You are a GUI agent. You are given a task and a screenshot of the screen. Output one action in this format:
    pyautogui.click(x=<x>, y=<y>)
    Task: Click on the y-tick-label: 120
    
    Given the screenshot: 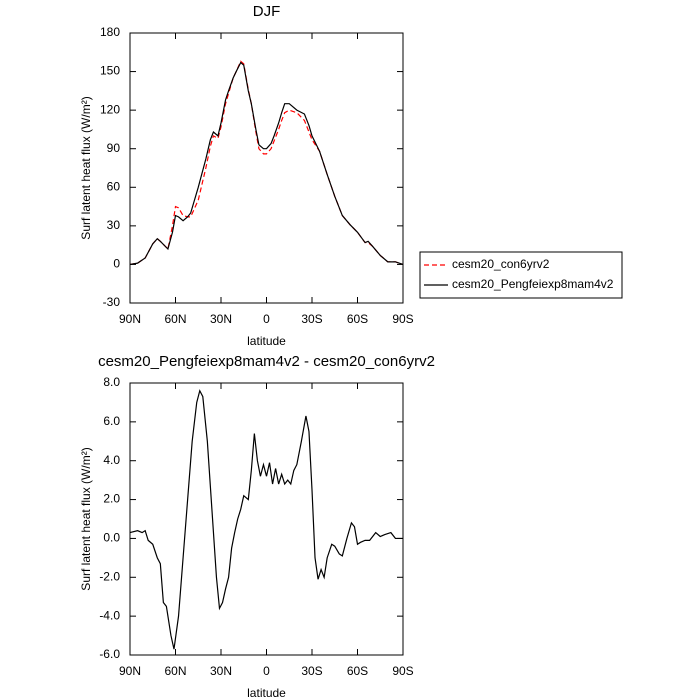 What is the action you would take?
    pyautogui.click(x=110, y=109)
    